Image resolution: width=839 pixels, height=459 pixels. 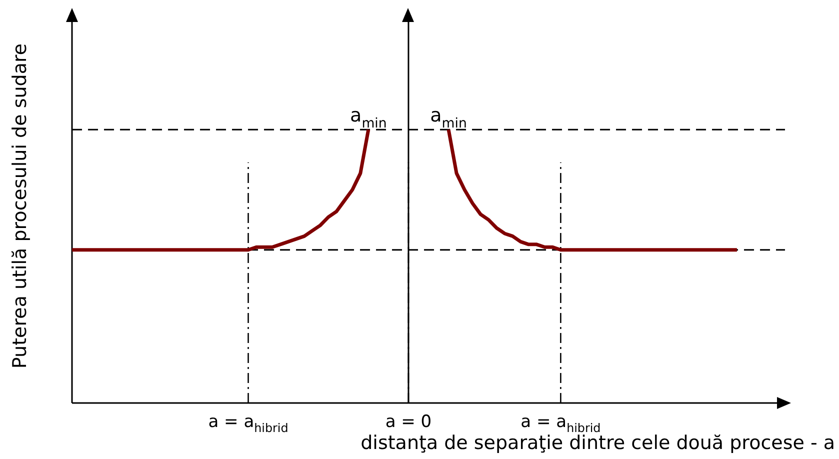 I want to click on y-axis-title: Puterea utilă procesului de sudare, so click(x=20, y=206).